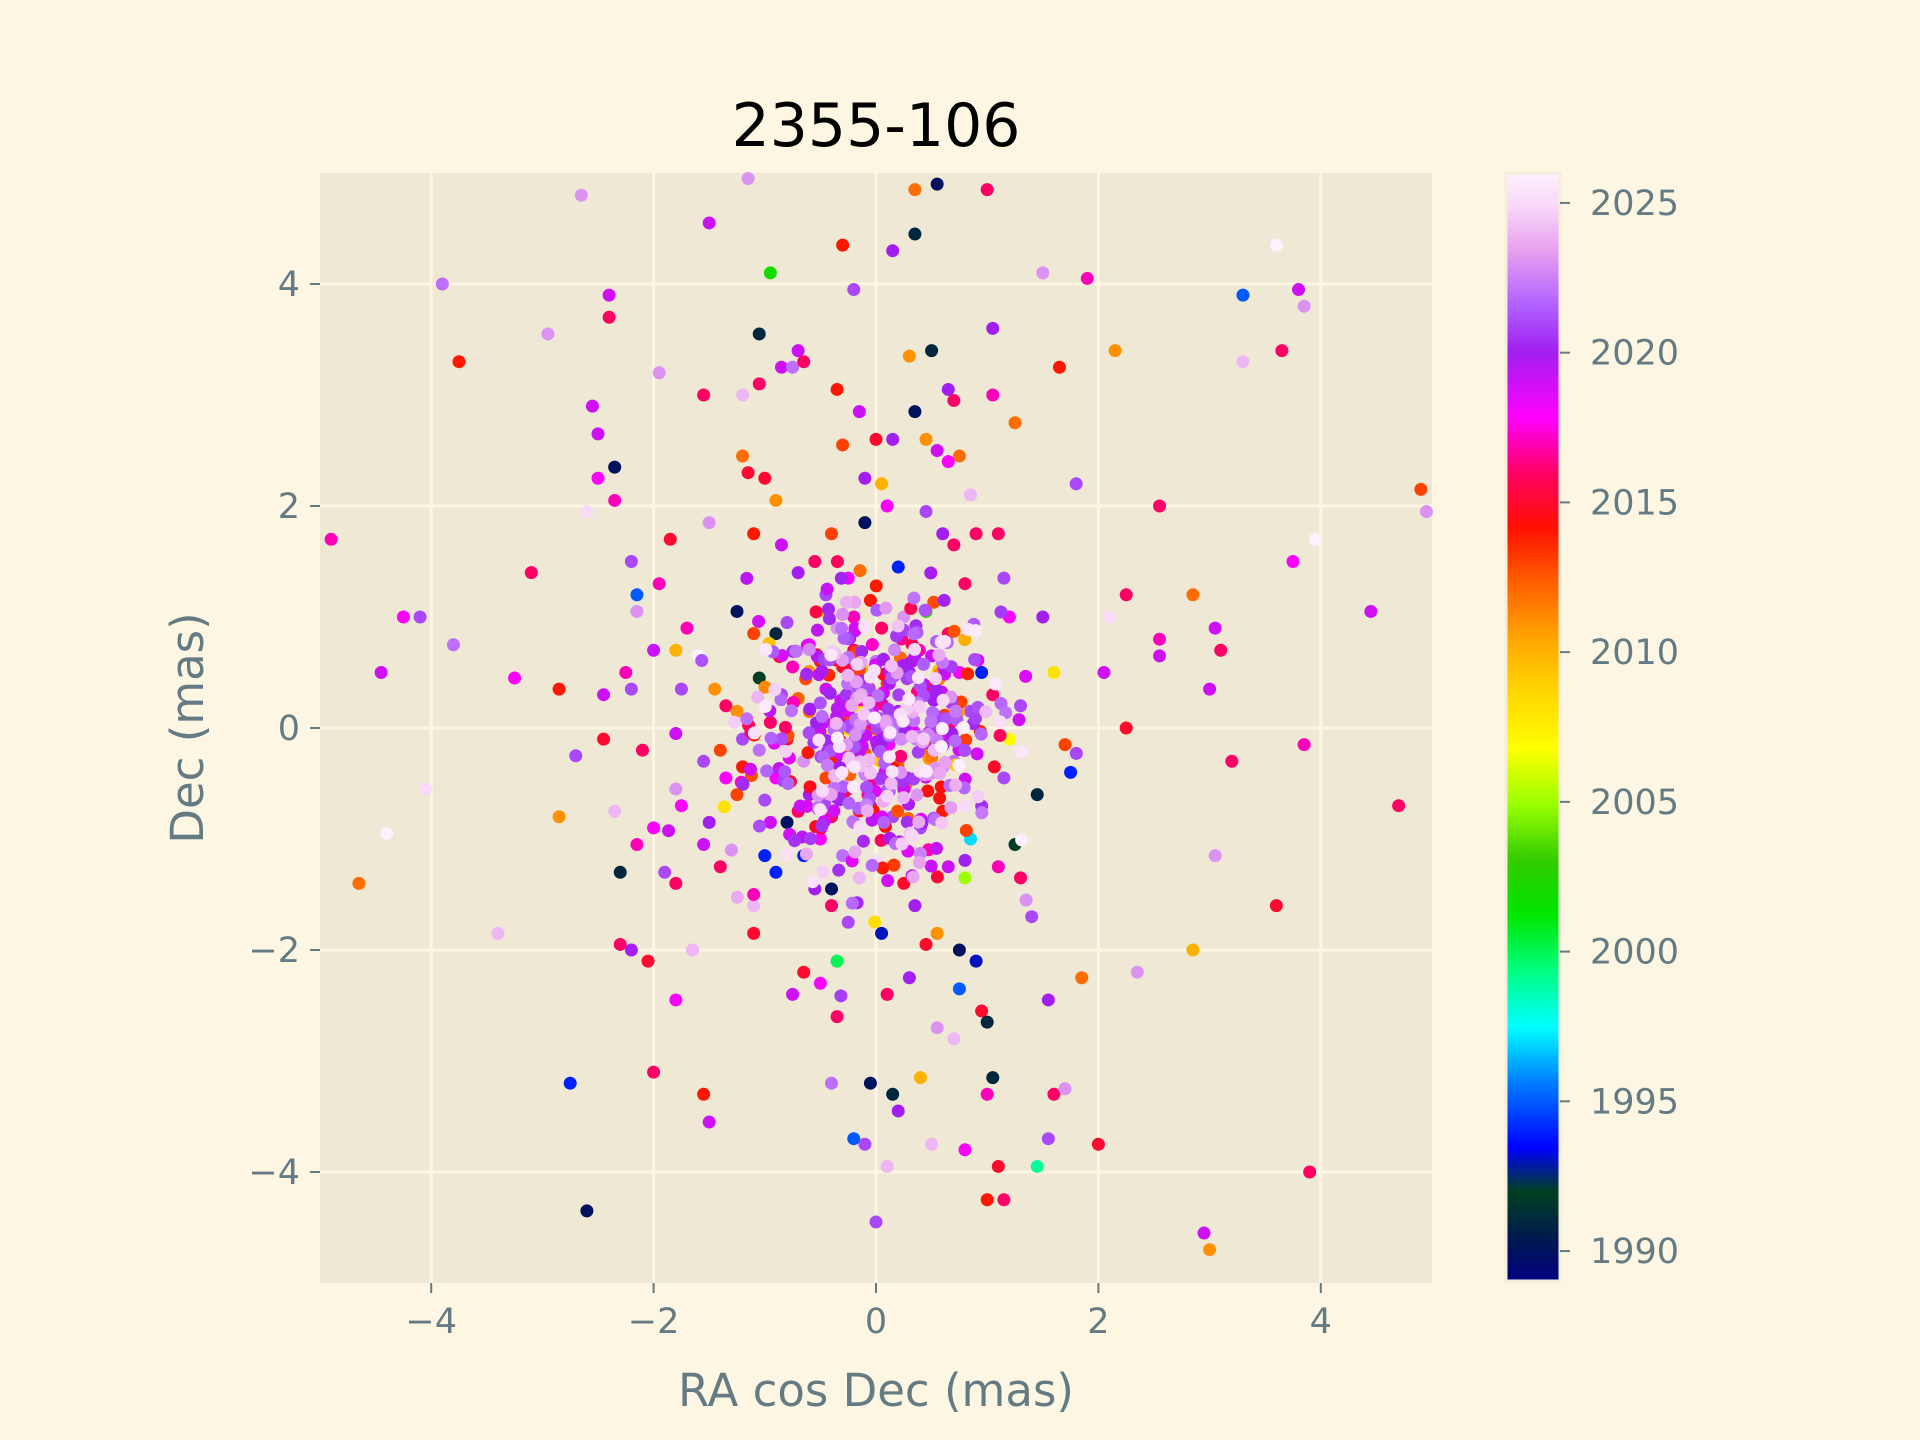  I want to click on x-axis-label: RA cos Dec (mas), so click(876, 1390).